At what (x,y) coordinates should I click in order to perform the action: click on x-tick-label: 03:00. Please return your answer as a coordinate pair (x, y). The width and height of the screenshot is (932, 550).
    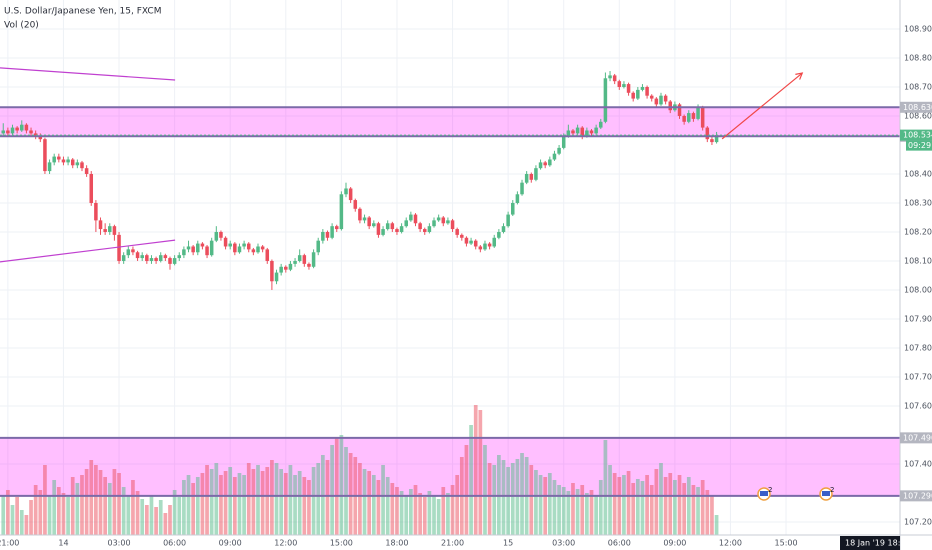
    Looking at the image, I should click on (119, 543).